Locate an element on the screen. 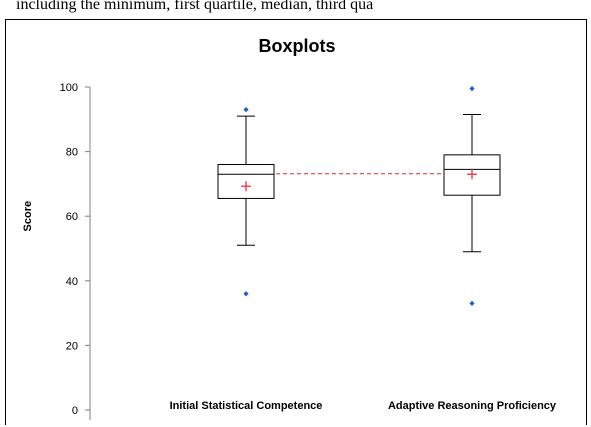 Image resolution: width=591 pixels, height=427 pixels. y-tick-label: 40 is located at coordinates (72, 282).